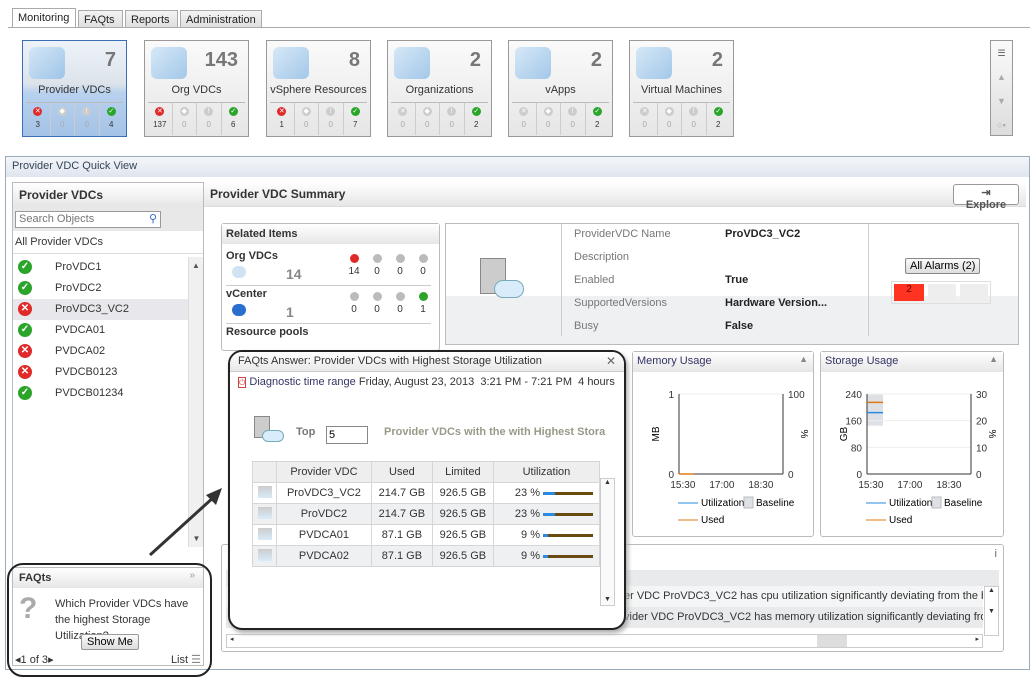 Image resolution: width=1034 pixels, height=680 pixels. What do you see at coordinates (192, 575) in the screenshot?
I see `collapse-icon: »` at bounding box center [192, 575].